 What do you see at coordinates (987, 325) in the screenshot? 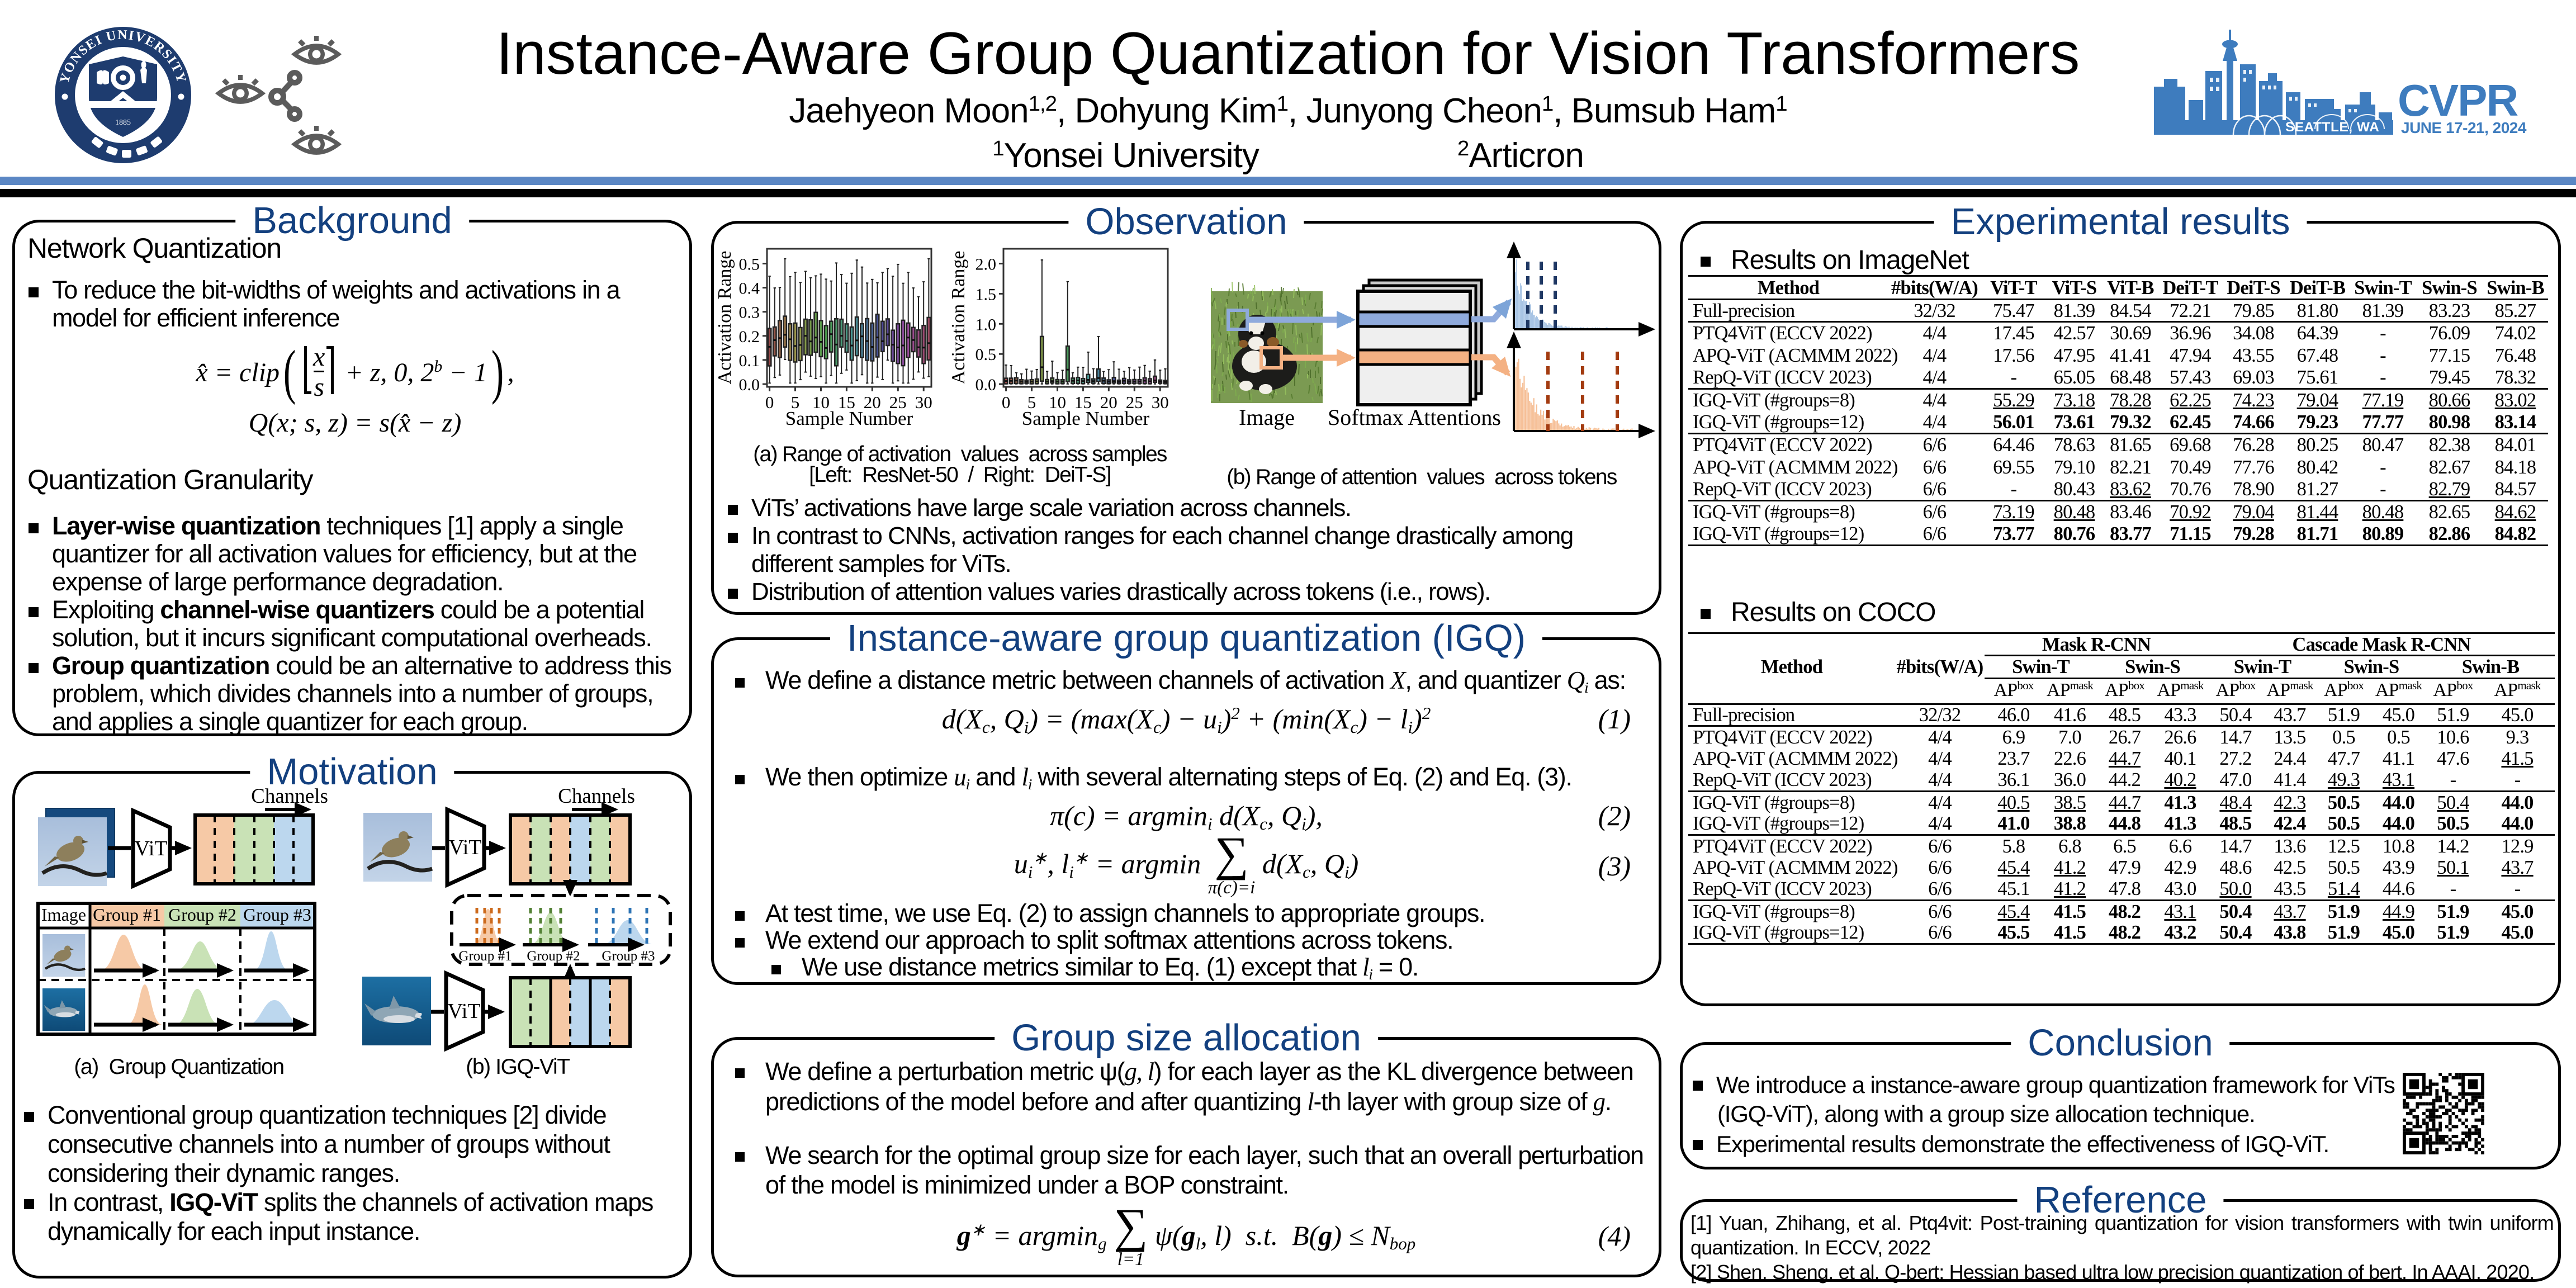
I see `svg-text: 1.0` at bounding box center [987, 325].